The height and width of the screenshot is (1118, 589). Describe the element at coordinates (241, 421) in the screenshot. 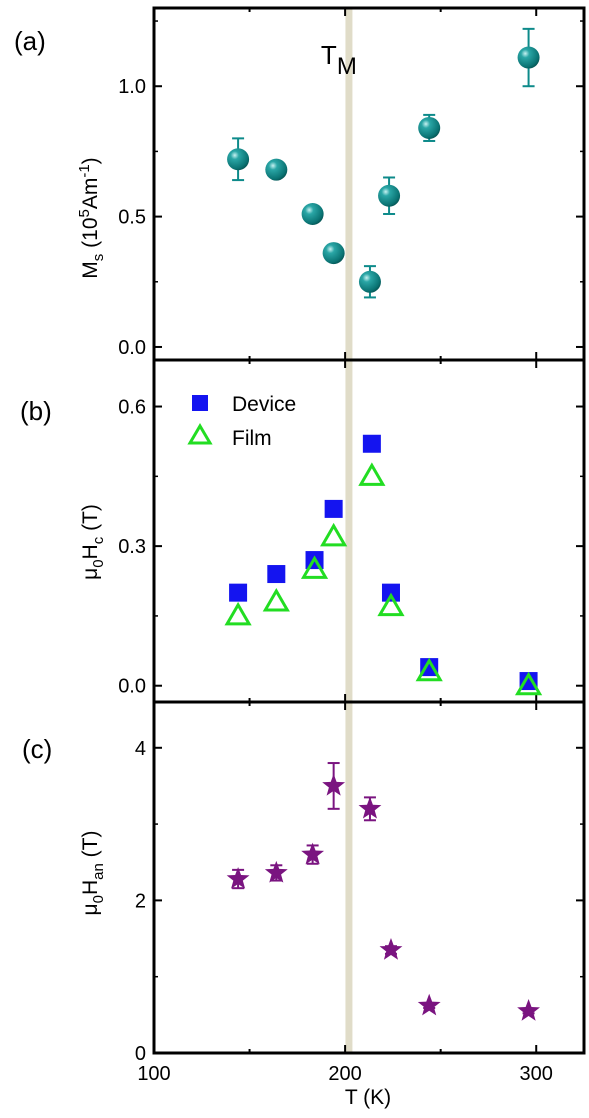

I see `legend: Device Film` at that location.